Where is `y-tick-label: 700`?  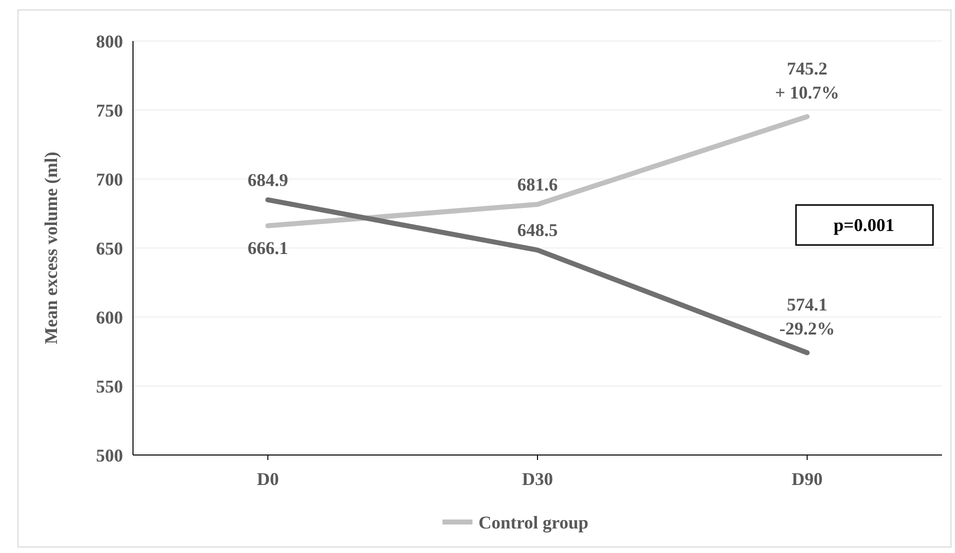 y-tick-label: 700 is located at coordinates (109, 179).